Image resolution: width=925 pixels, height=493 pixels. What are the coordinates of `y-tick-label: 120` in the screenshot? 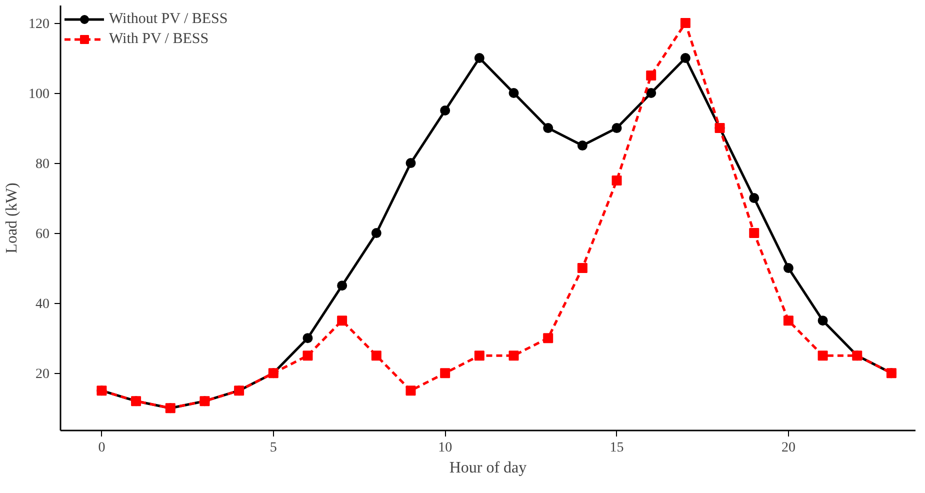 It's located at (39, 24).